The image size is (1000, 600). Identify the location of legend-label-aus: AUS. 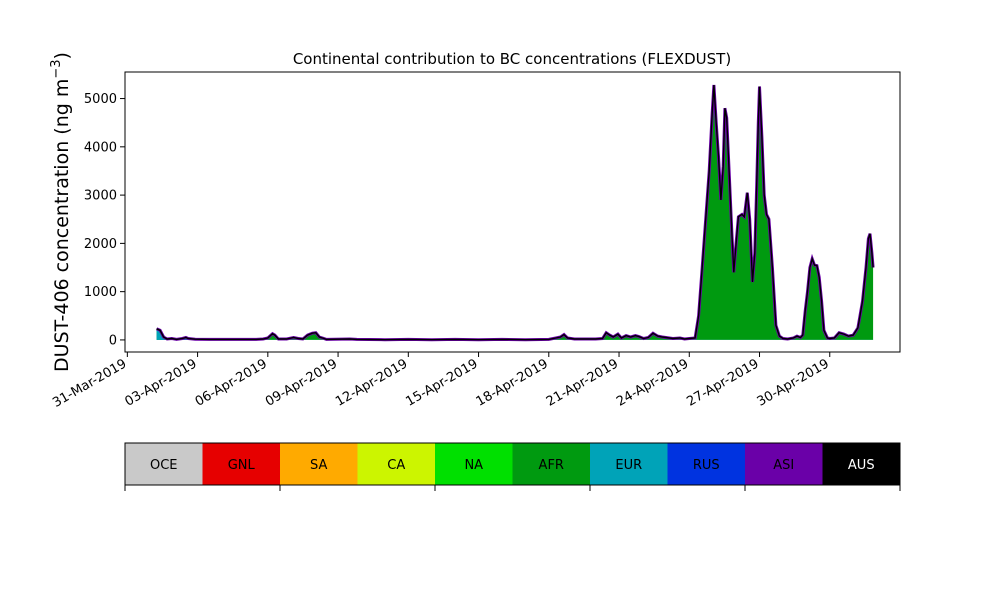
(861, 465).